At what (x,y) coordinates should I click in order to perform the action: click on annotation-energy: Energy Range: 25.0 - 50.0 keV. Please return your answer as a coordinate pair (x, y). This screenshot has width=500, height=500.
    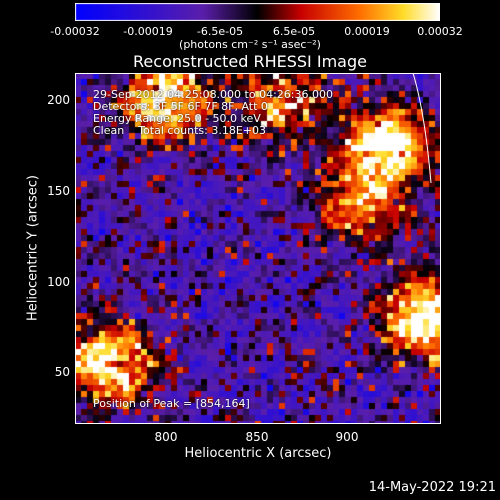
    Looking at the image, I should click on (177, 118).